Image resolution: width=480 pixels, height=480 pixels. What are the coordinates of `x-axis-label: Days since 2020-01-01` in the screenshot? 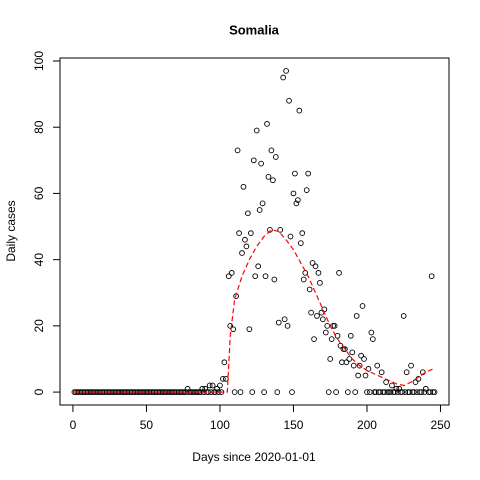 It's located at (254, 457).